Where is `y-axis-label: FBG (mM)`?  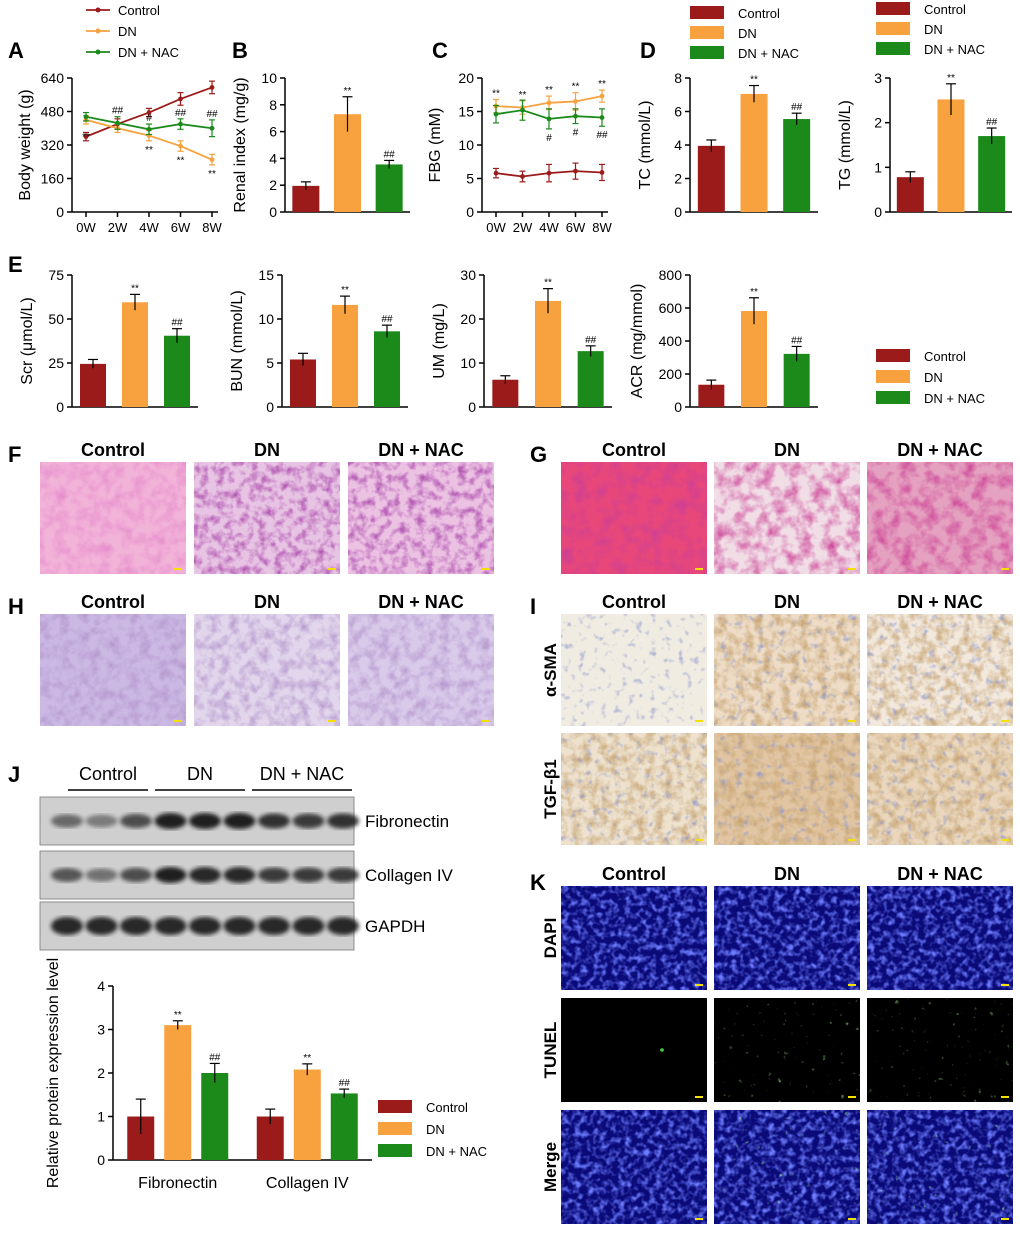 y-axis-label: FBG (mM) is located at coordinates (435, 145).